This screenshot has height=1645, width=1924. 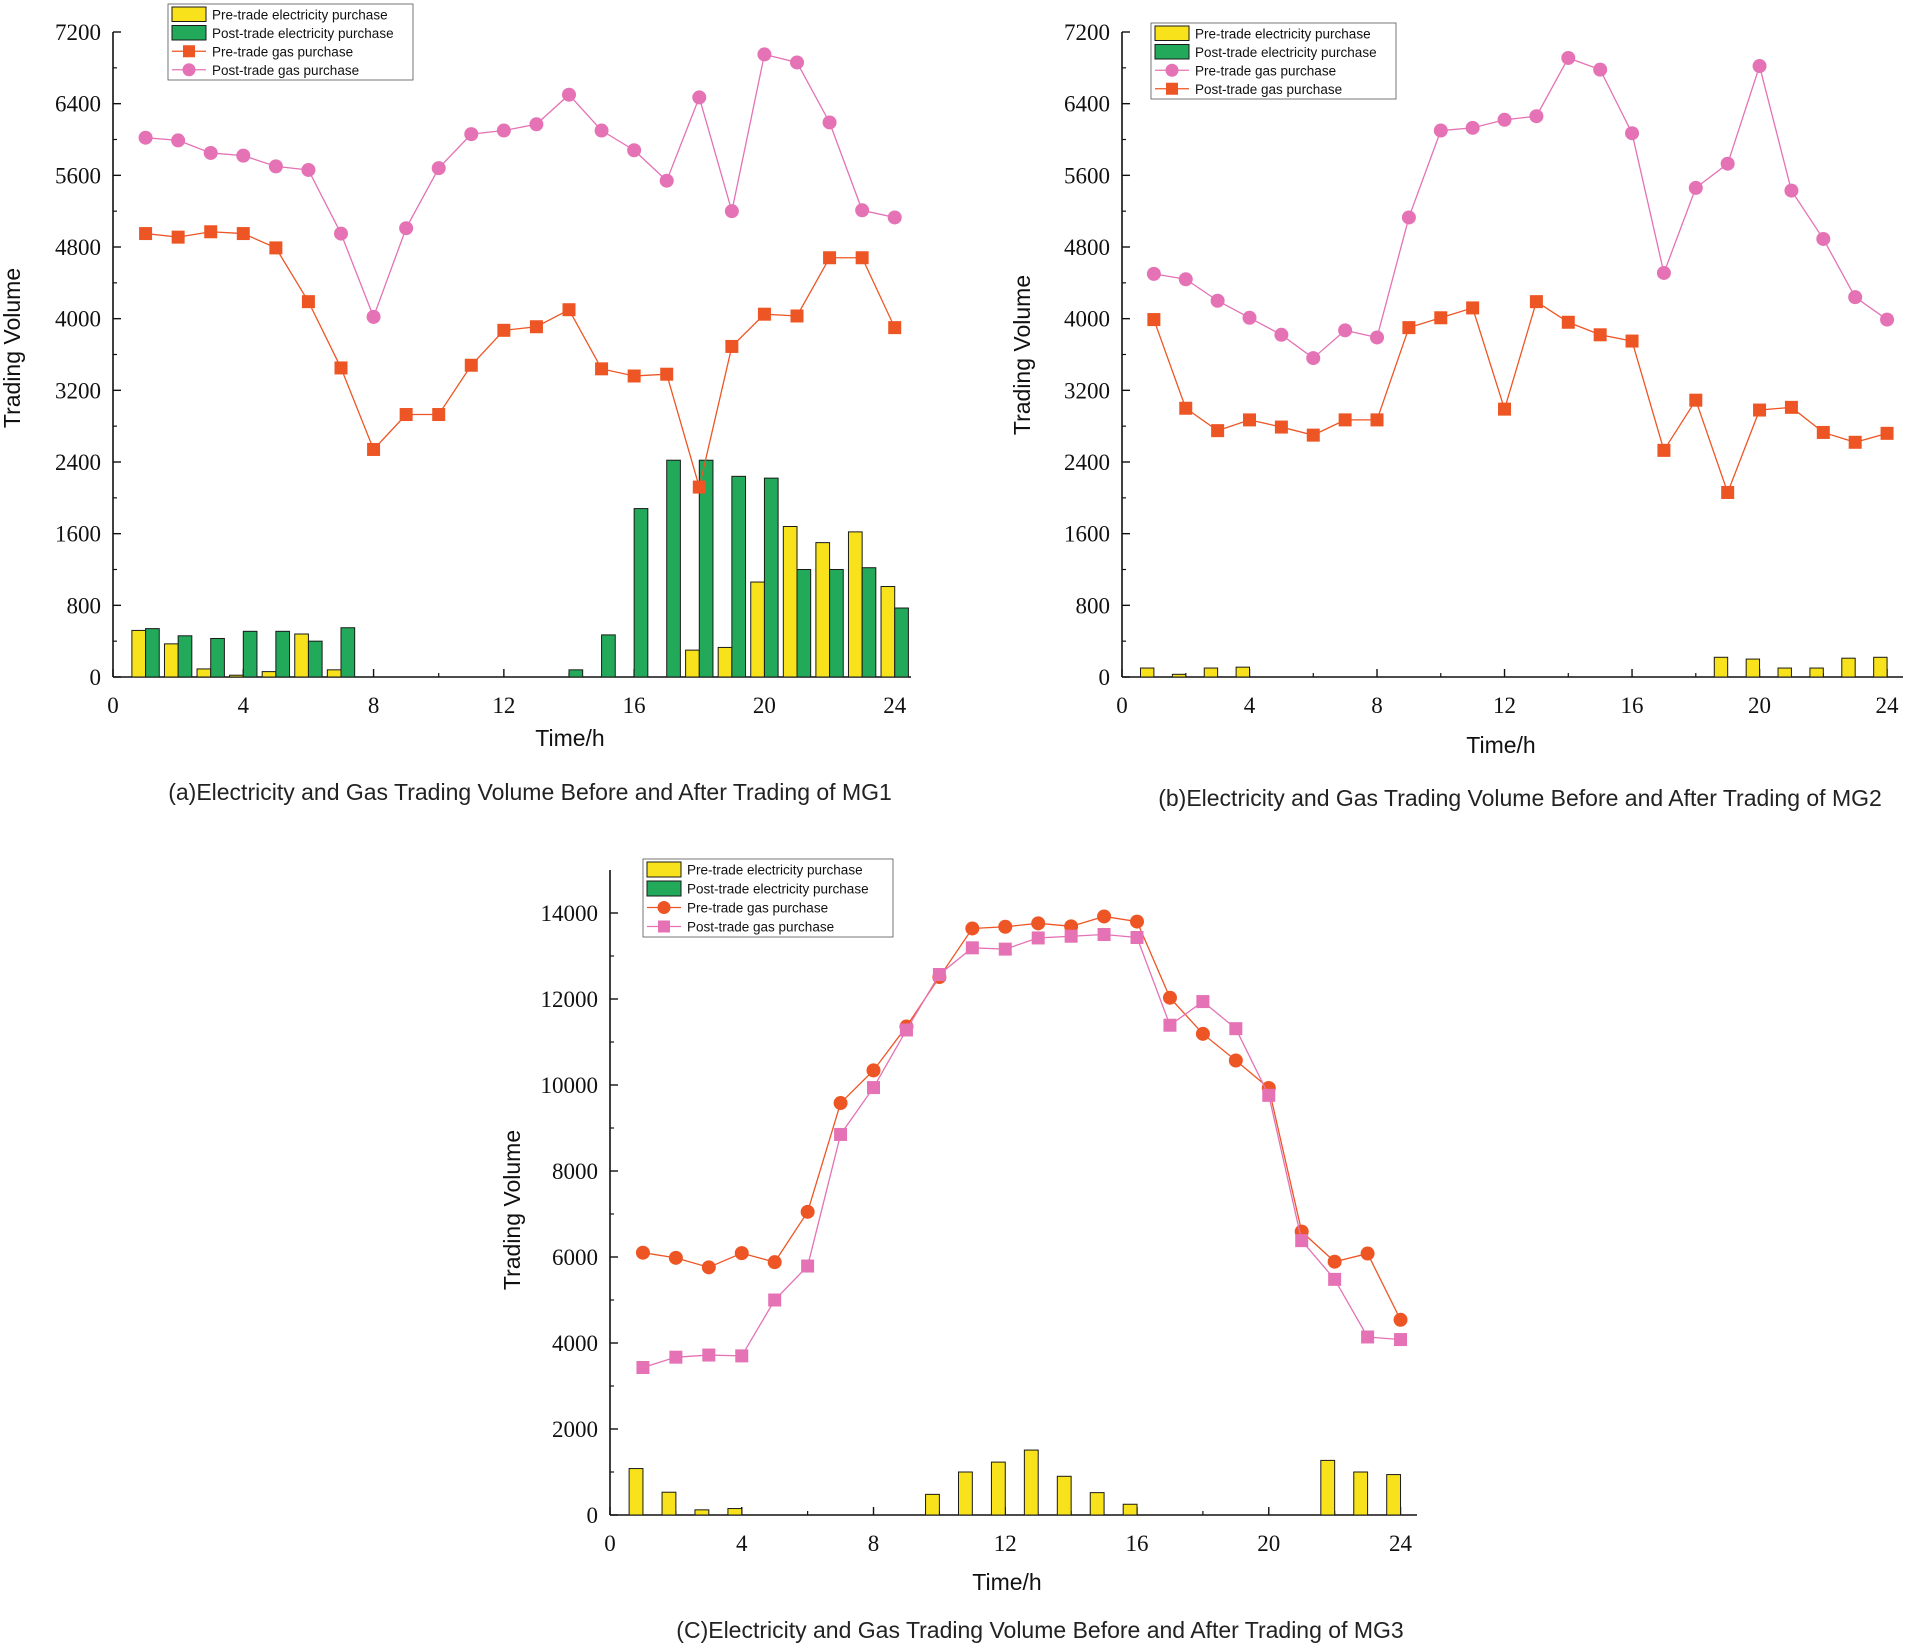 I want to click on x-tick-label: 16, so click(x=1137, y=1543).